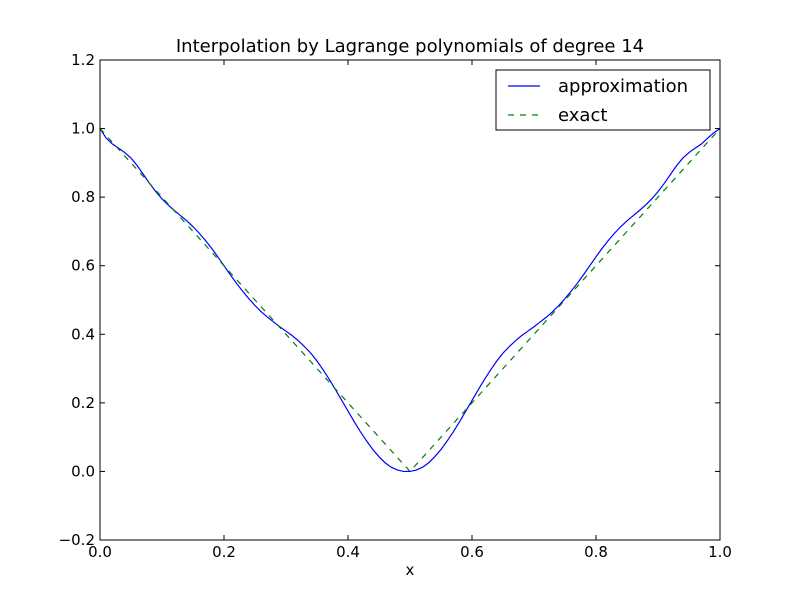 The image size is (800, 600). I want to click on y-tick-label: 0.6, so click(83, 266).